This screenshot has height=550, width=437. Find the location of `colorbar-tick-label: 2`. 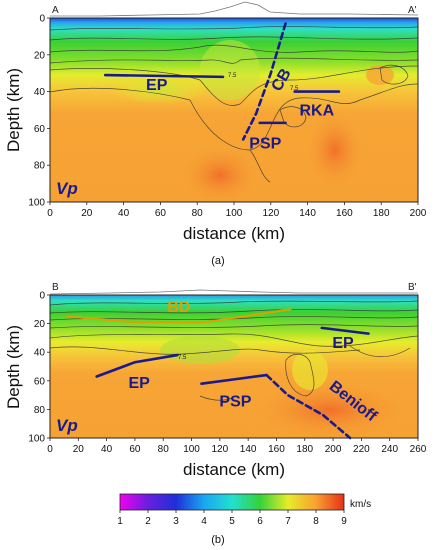

colorbar-tick-label: 2 is located at coordinates (148, 521).